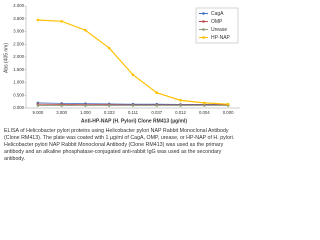 Image resolution: width=320 pixels, height=240 pixels. What do you see at coordinates (228, 112) in the screenshot?
I see `x-tick-label: 0.000` at bounding box center [228, 112].